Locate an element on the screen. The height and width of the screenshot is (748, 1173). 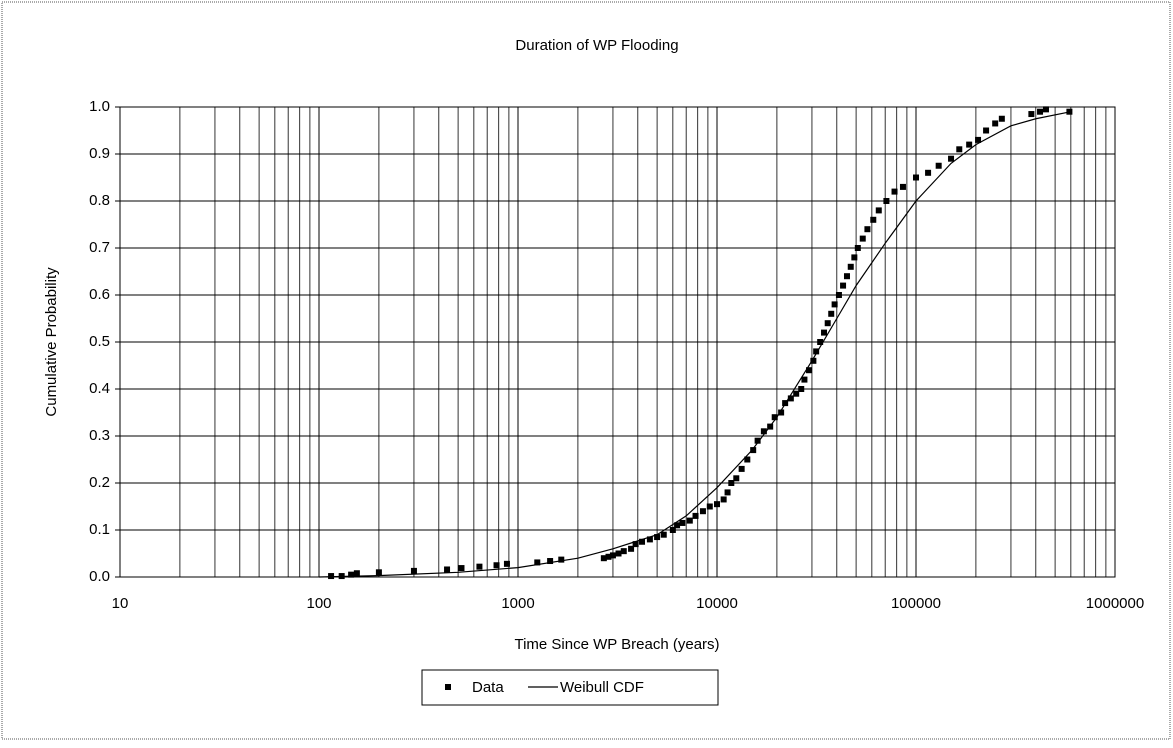
legend-box is located at coordinates (570, 687).